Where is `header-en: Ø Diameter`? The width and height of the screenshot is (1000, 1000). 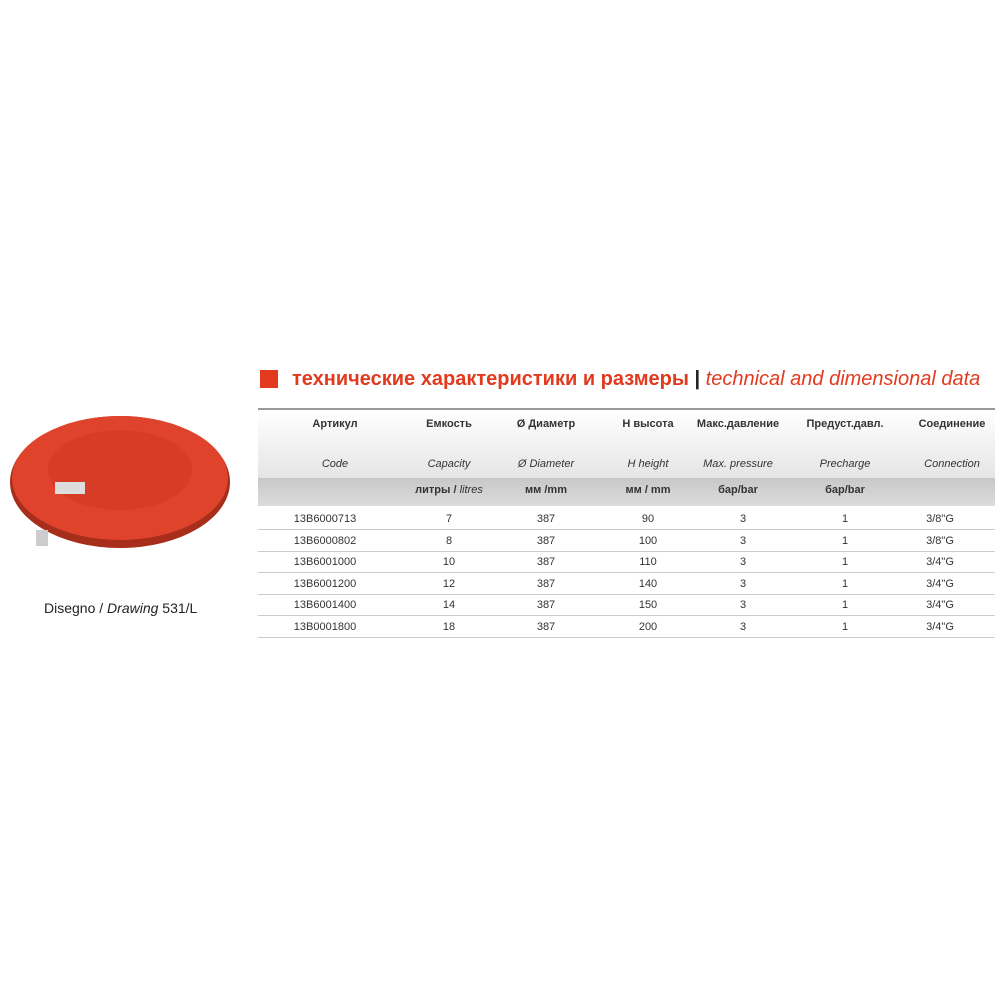 header-en: Ø Diameter is located at coordinates (546, 464).